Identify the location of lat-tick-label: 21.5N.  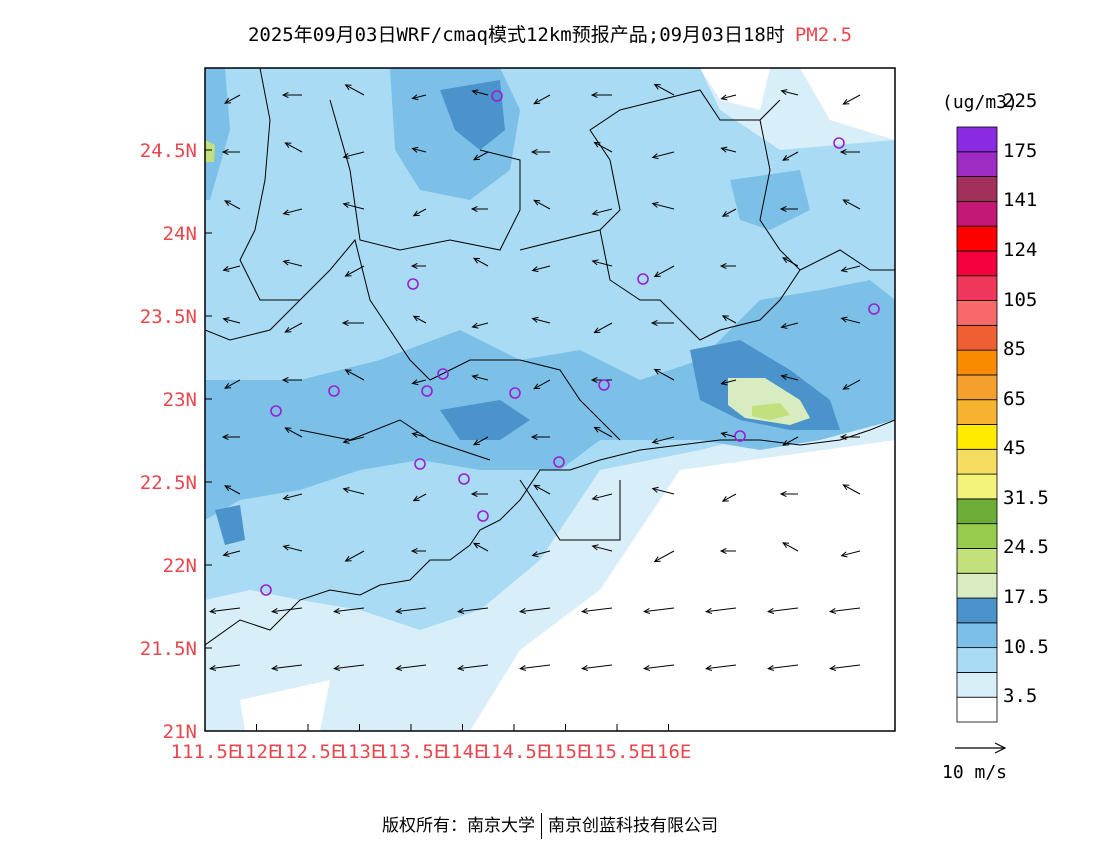
(168, 649).